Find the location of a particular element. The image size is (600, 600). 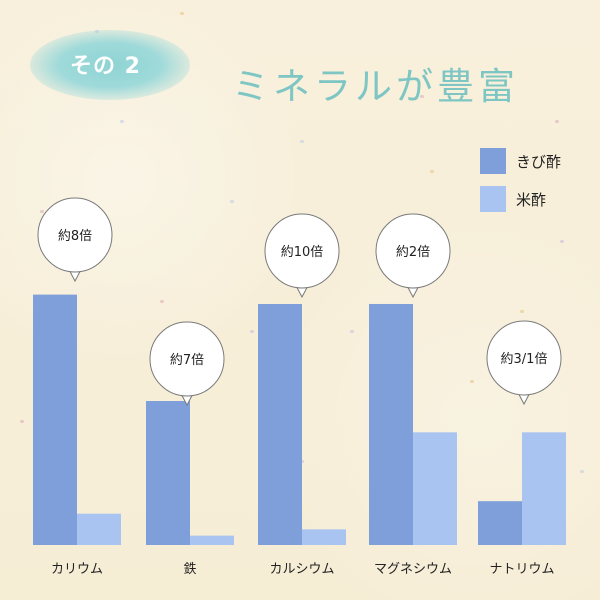

annotation-label: 約10倍 is located at coordinates (302, 252).